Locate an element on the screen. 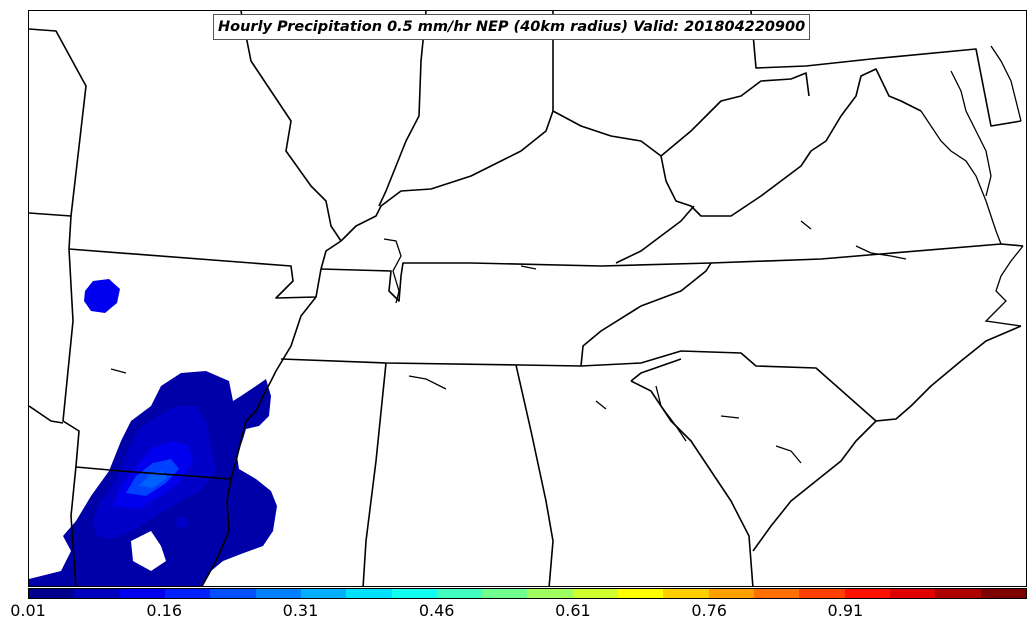 The height and width of the screenshot is (633, 1036). precip-region-peak is located at coordinates (153, 479).